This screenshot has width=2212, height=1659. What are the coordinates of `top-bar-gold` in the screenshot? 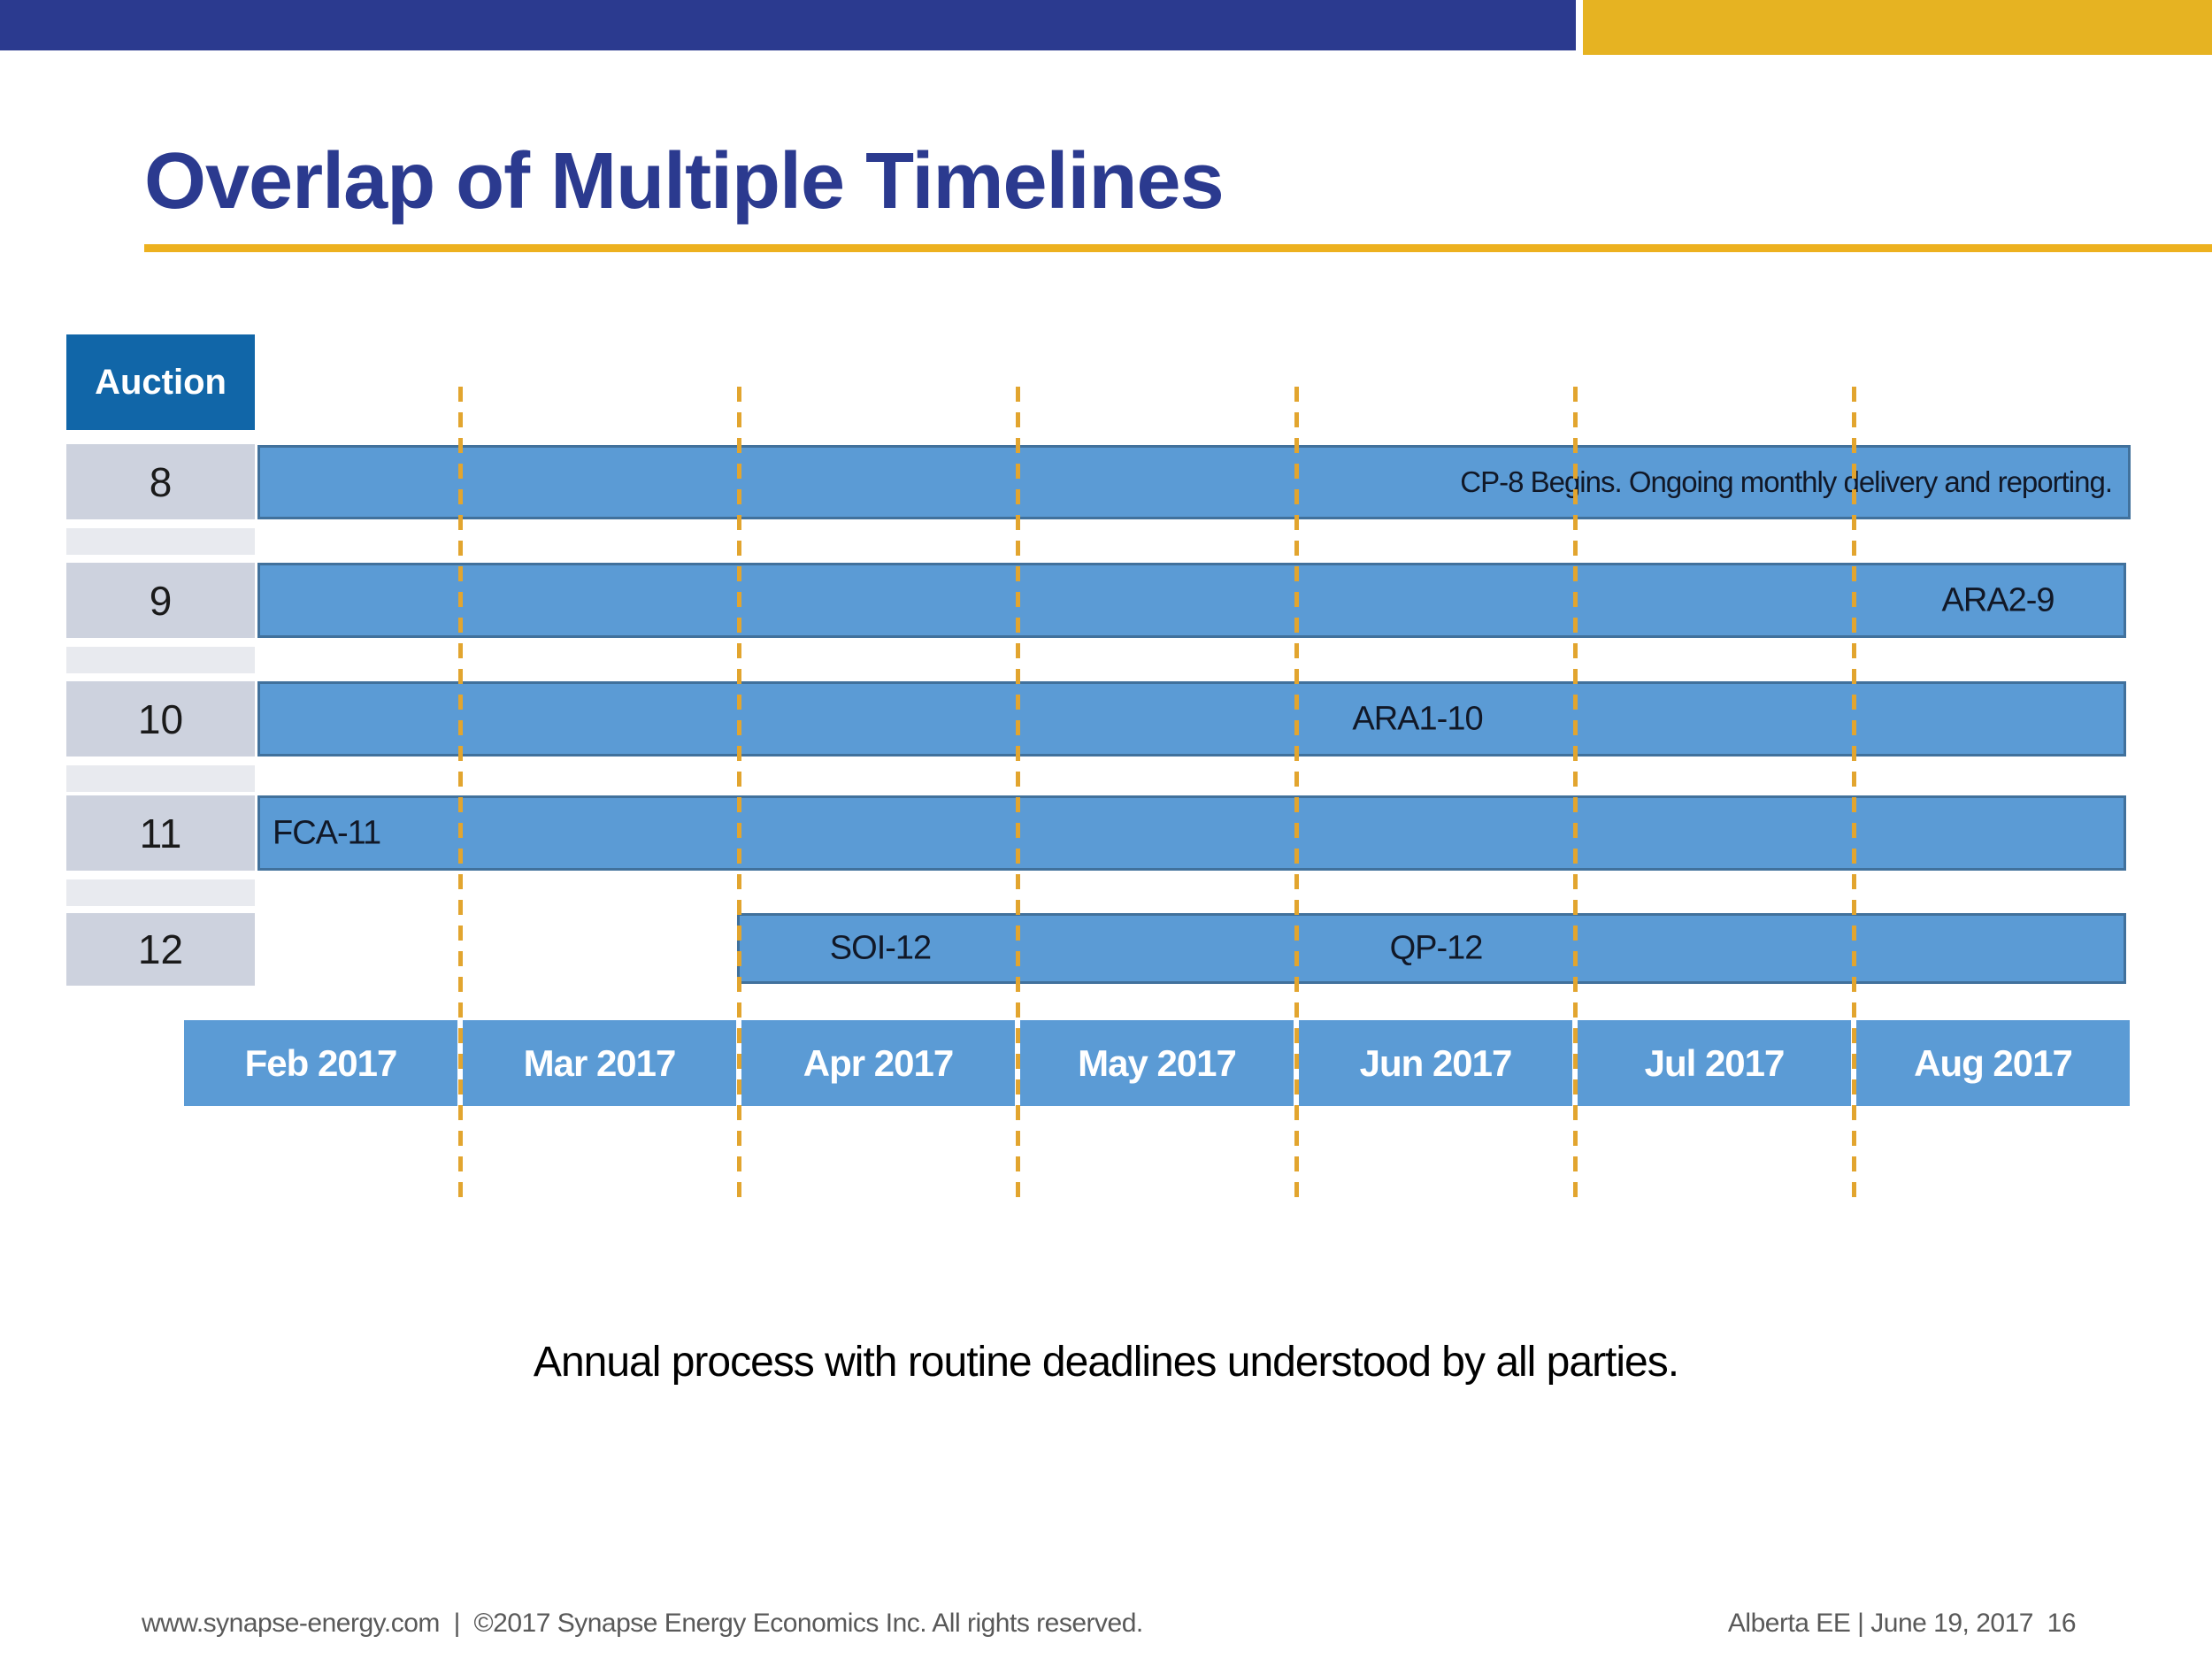 It's located at (1898, 28).